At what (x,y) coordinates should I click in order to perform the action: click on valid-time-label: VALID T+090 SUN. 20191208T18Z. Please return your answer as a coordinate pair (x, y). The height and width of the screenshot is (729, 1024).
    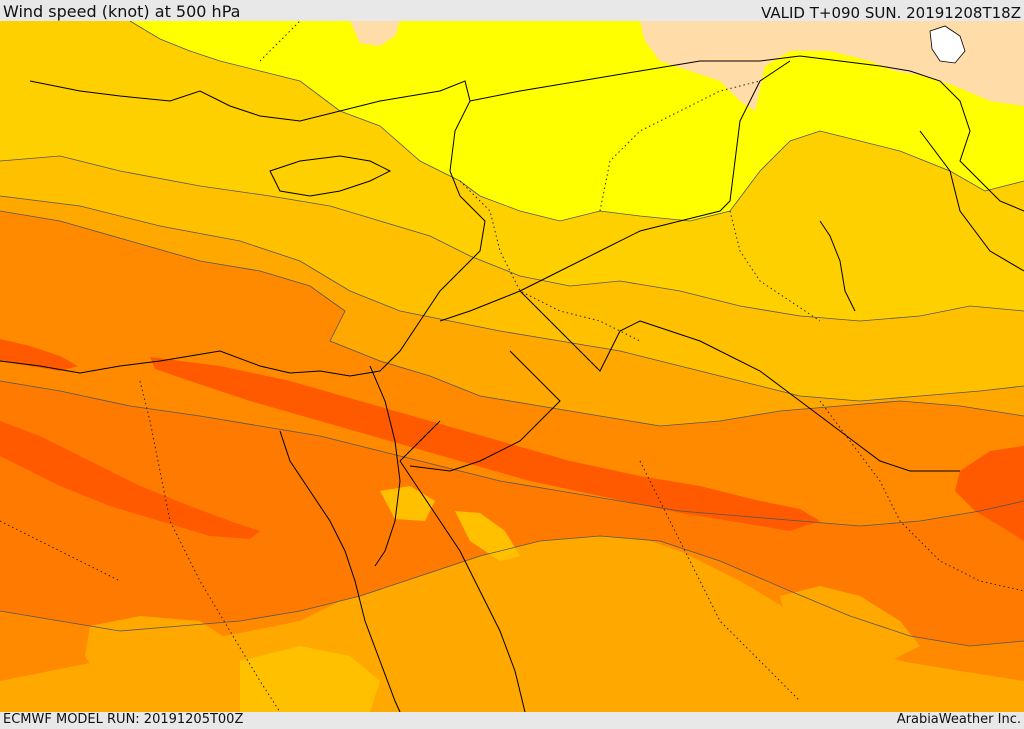
    Looking at the image, I should click on (891, 13).